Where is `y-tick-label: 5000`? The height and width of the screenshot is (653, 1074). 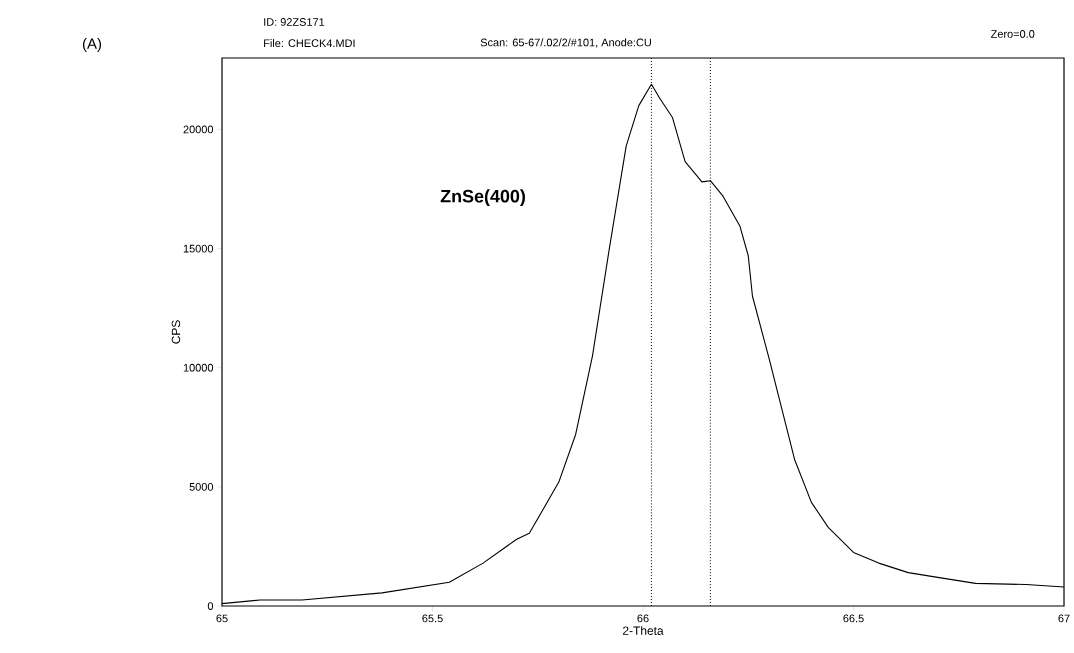 y-tick-label: 5000 is located at coordinates (201, 487).